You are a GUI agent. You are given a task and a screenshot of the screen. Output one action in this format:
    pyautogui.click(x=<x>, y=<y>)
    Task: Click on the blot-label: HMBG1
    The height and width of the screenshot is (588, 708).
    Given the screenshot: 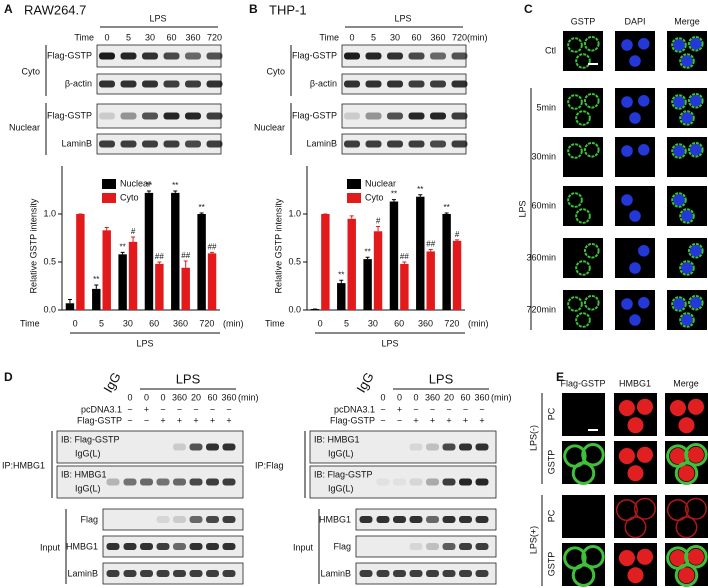 What is the action you would take?
    pyautogui.click(x=82, y=546)
    